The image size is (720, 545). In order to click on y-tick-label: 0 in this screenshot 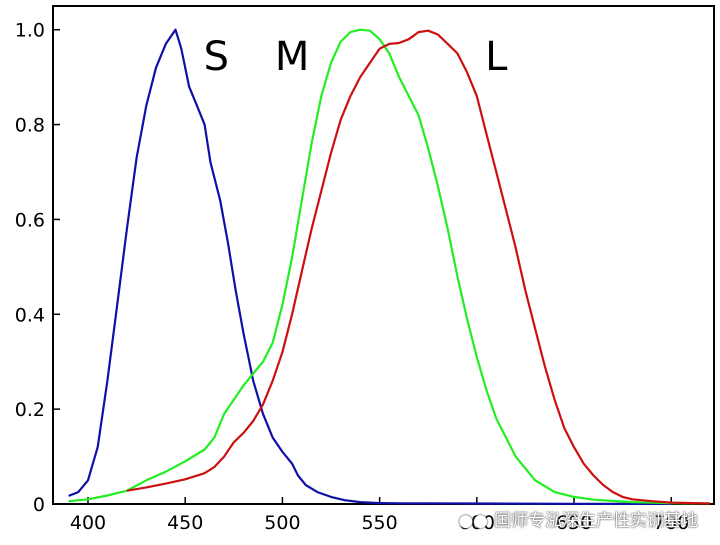, I will do `click(39, 505)`.